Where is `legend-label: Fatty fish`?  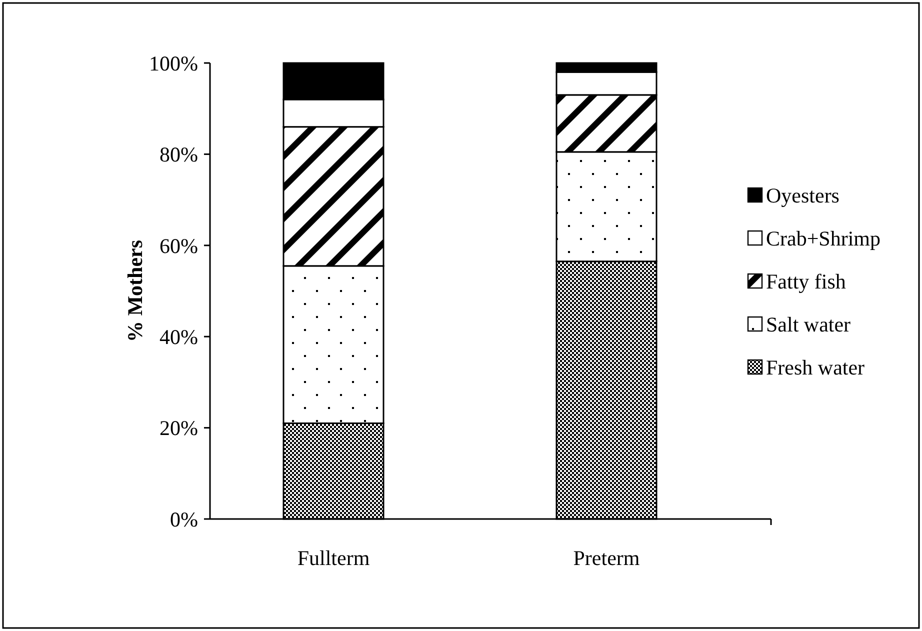
legend-label: Fatty fish is located at coordinates (806, 281).